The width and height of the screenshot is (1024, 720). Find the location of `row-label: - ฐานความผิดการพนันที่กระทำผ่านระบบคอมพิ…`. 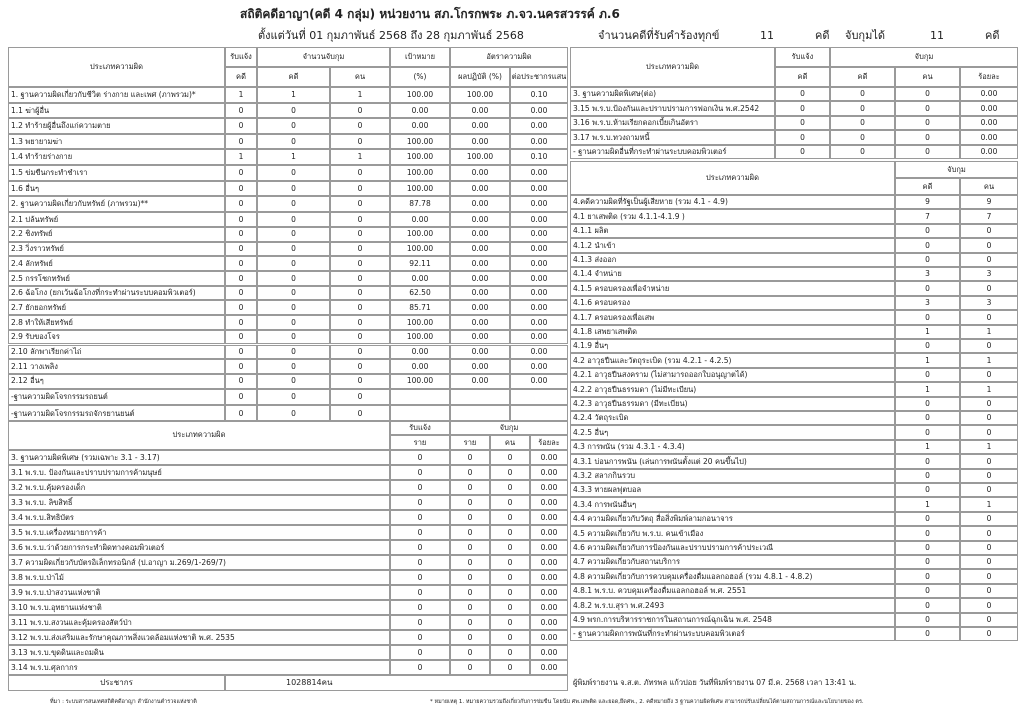

row-label: - ฐานความผิดการพนันที่กระทำผ่านระบบคอมพิ… is located at coordinates (732, 634).